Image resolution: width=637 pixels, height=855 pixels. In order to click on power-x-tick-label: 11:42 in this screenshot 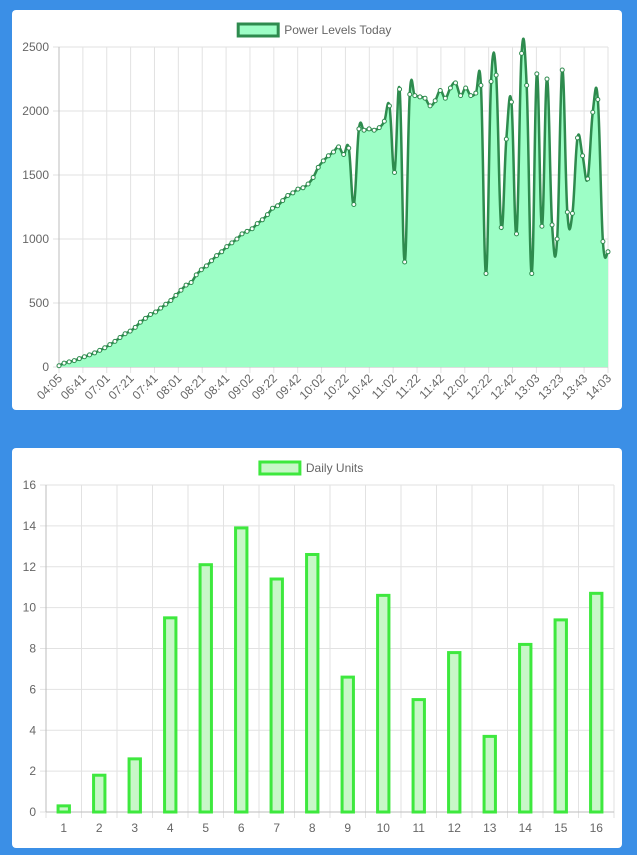, I will do `click(432, 386)`.